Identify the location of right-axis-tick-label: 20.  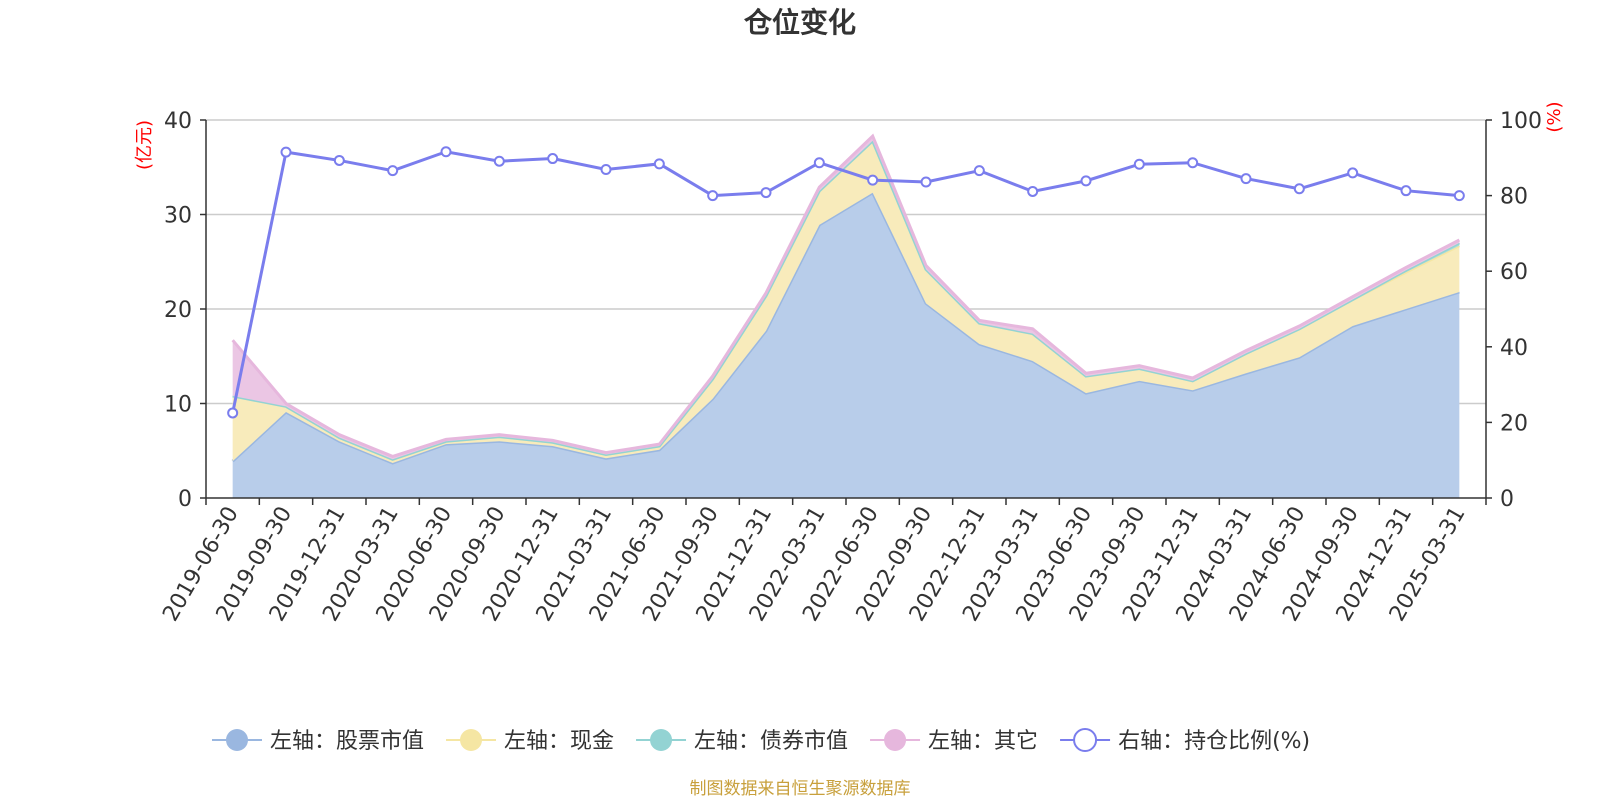
(1514, 423).